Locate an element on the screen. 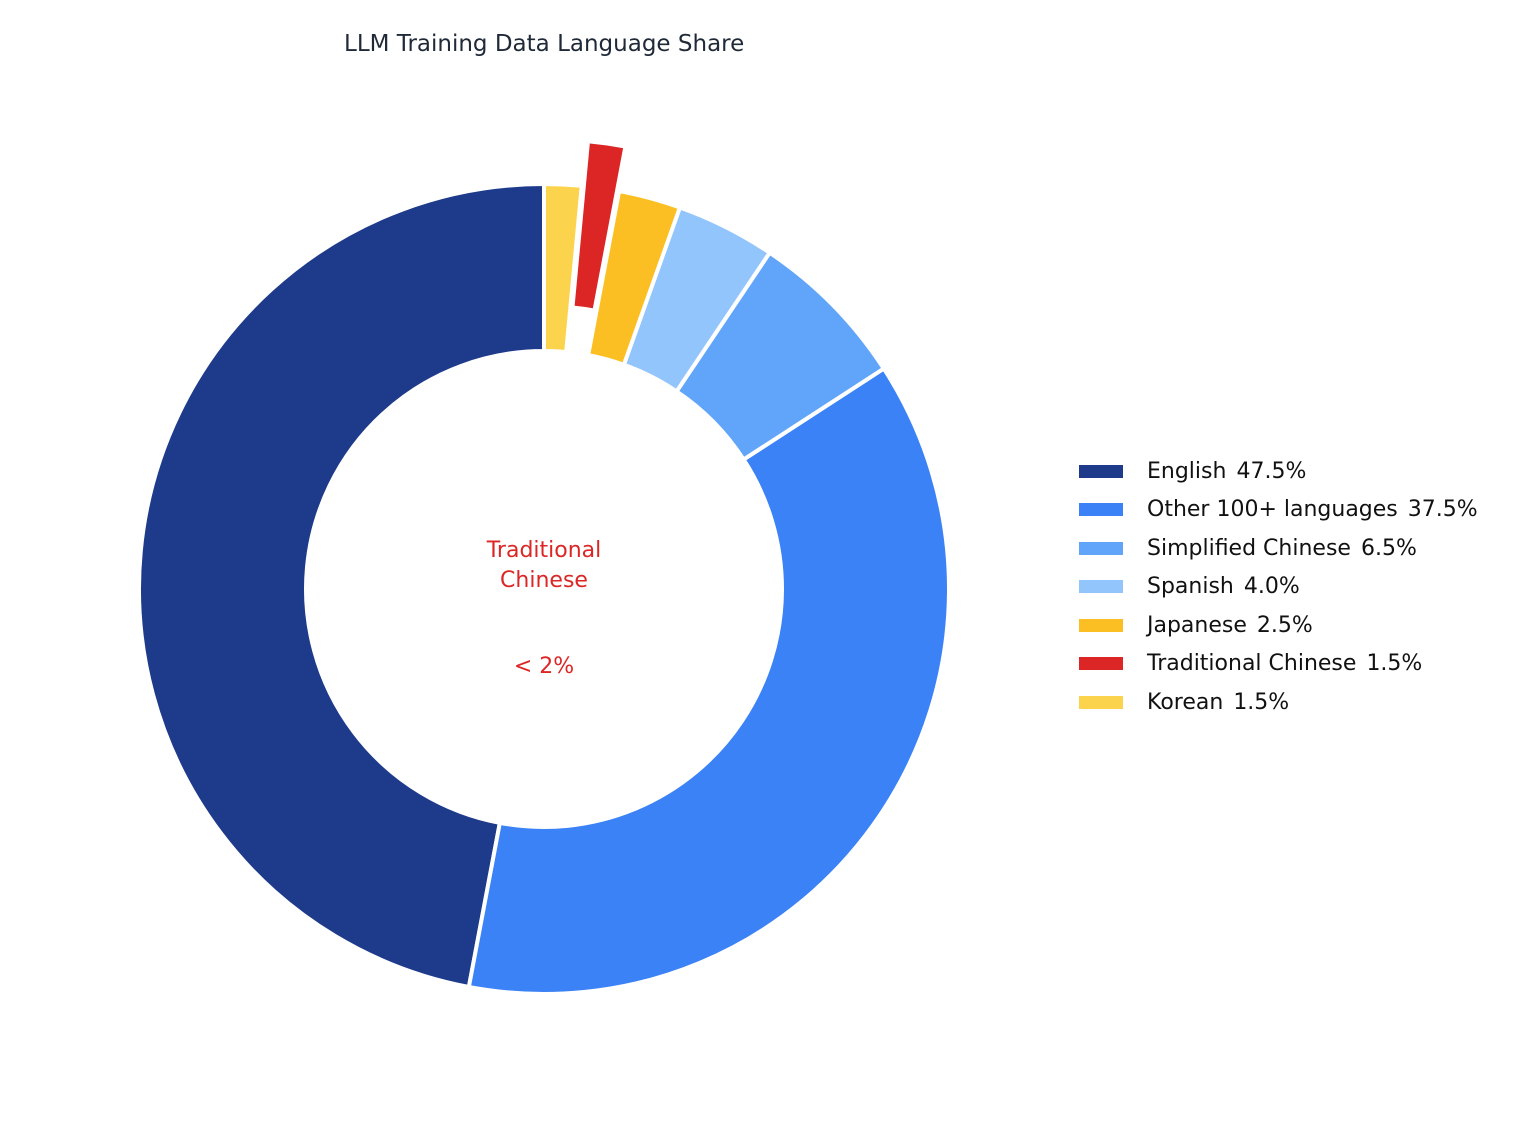 The width and height of the screenshot is (1527, 1134). legend-item: Korean 1.5% is located at coordinates (1278, 702).